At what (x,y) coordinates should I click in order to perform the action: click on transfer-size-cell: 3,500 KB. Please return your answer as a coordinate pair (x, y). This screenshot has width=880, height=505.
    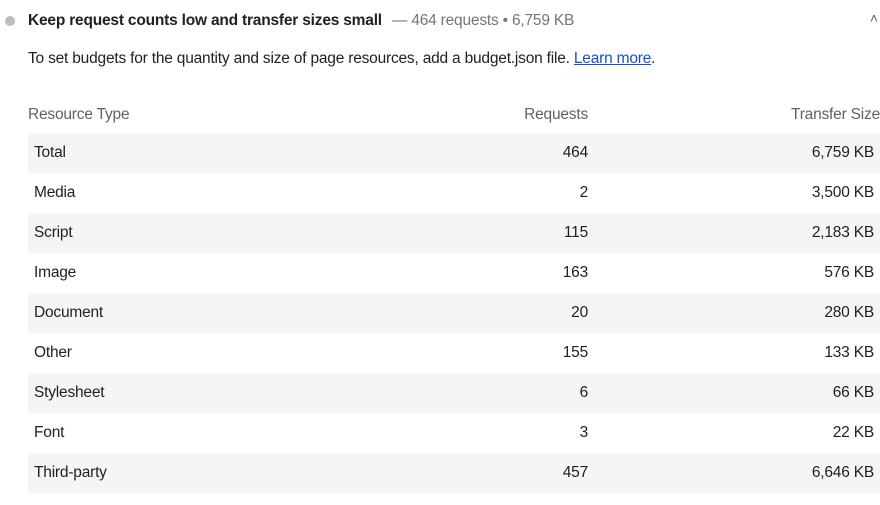
    Looking at the image, I should click on (842, 192).